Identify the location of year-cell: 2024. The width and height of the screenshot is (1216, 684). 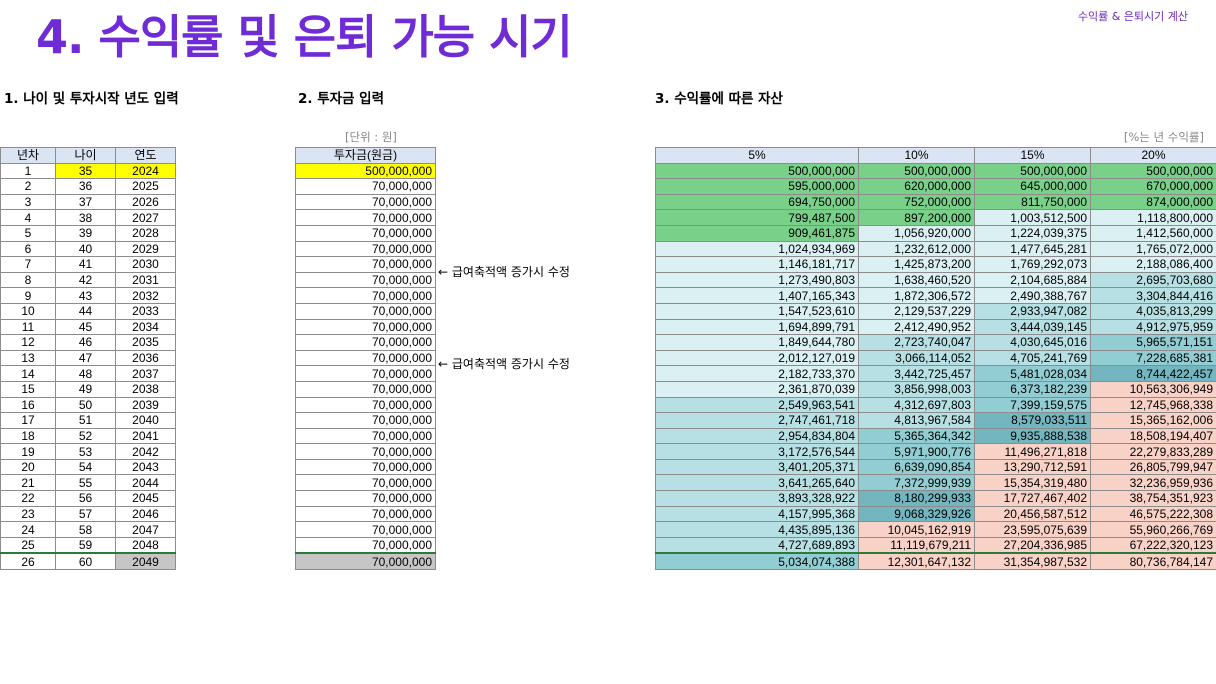
(145, 171).